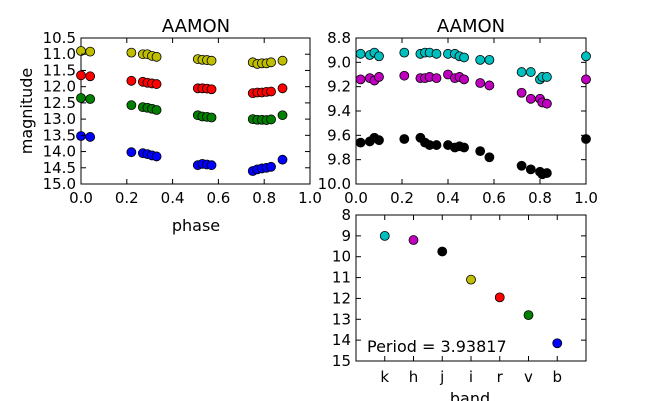 The height and width of the screenshot is (401, 650). I want to click on band-point-v, so click(528, 315).